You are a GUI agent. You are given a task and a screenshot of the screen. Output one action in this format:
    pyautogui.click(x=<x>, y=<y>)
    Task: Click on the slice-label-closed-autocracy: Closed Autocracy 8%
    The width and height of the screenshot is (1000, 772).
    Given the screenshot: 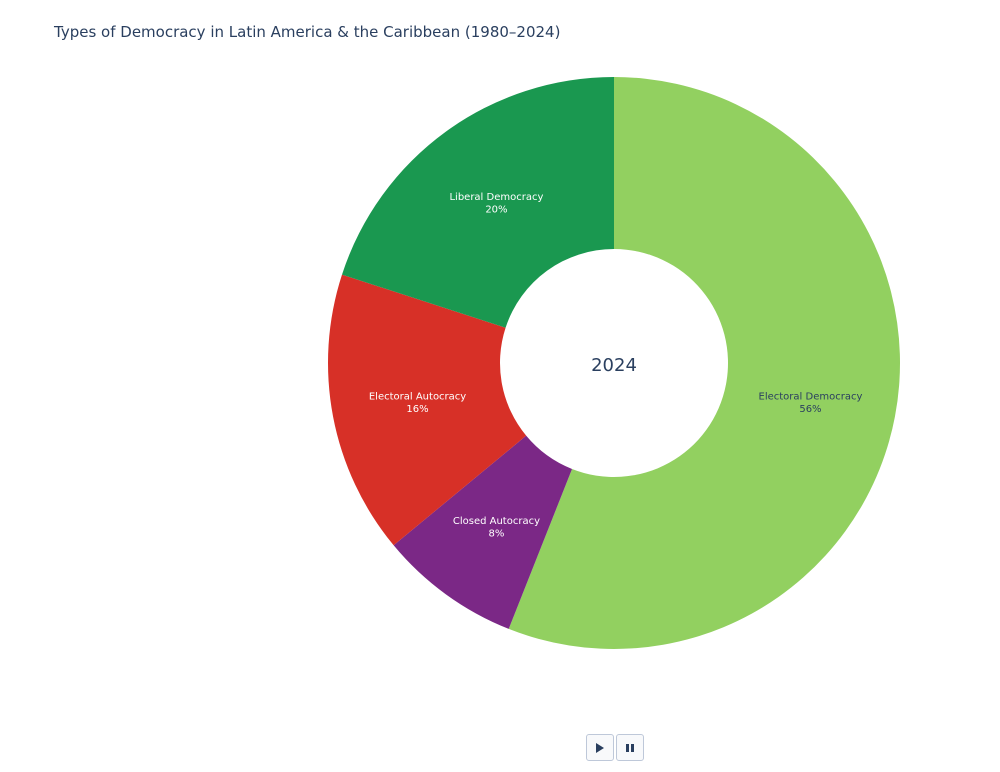 What is the action you would take?
    pyautogui.click(x=496, y=528)
    